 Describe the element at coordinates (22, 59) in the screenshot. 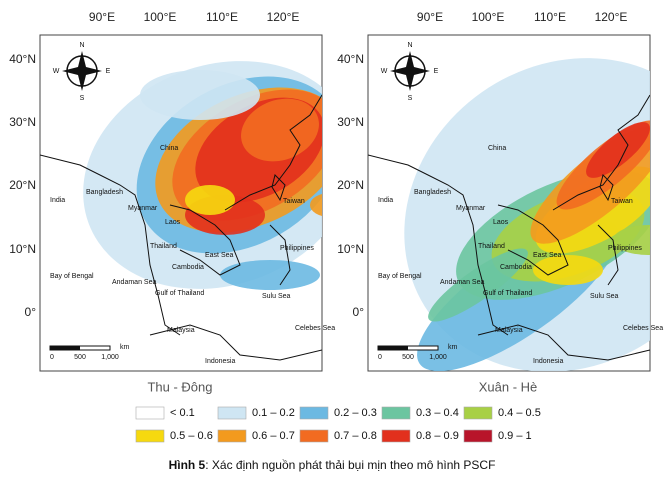

I see `lat-label: 40°N` at that location.